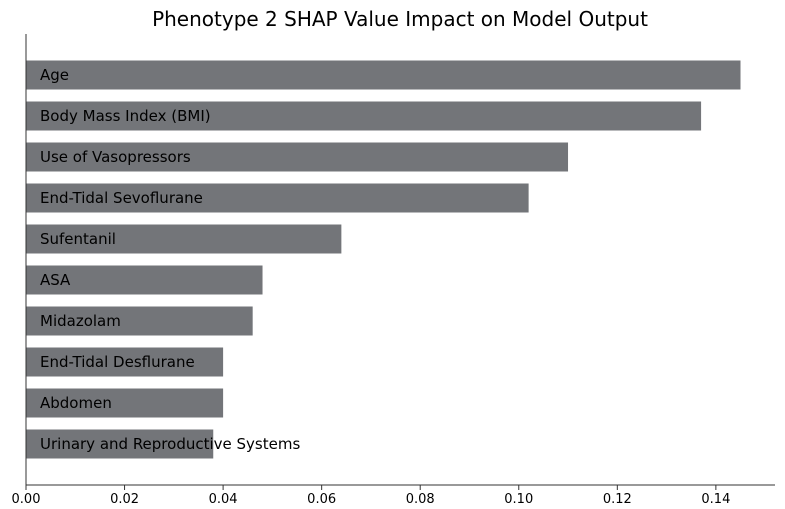  Describe the element at coordinates (121, 198) in the screenshot. I see `bar-label-3: End-Tidal Sevoflurane` at that location.